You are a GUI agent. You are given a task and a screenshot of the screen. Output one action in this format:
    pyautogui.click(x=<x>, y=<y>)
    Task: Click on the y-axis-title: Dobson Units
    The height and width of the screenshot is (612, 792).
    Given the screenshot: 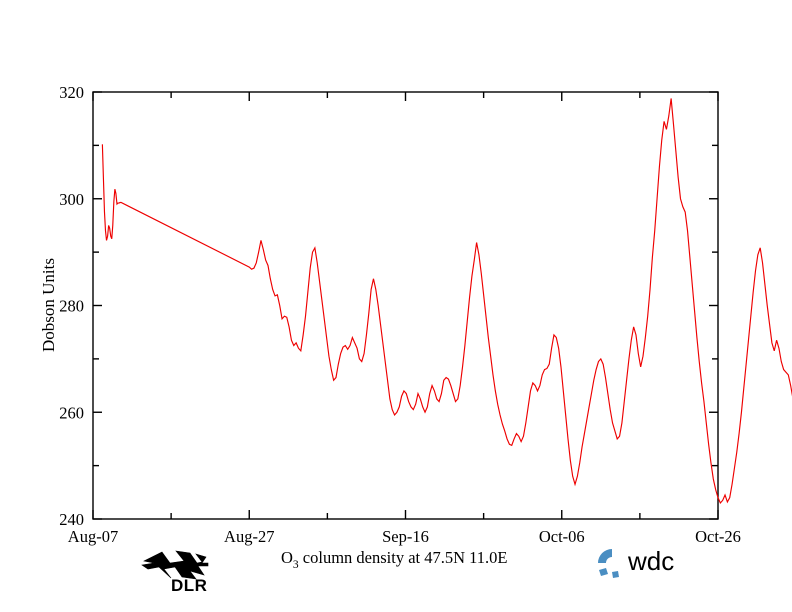 What is the action you would take?
    pyautogui.click(x=48, y=305)
    